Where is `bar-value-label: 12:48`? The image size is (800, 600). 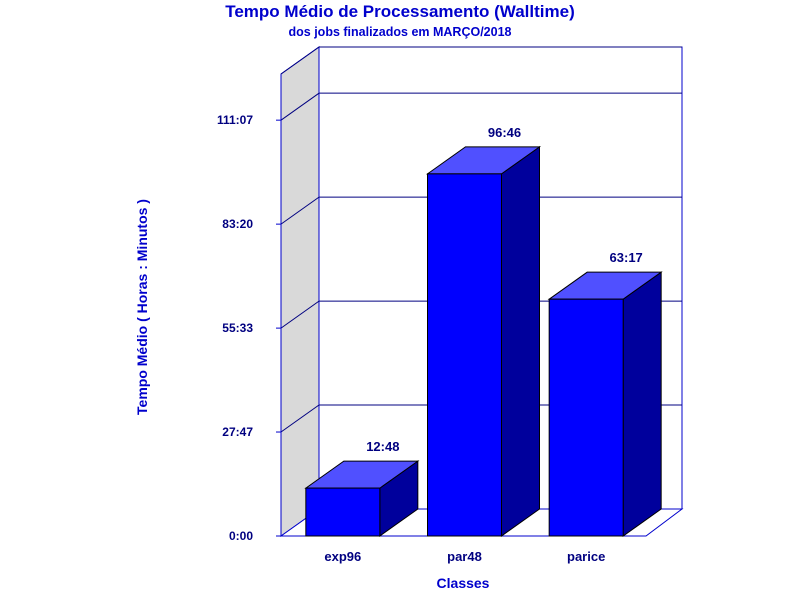
bar-value-label: 12:48 is located at coordinates (382, 446).